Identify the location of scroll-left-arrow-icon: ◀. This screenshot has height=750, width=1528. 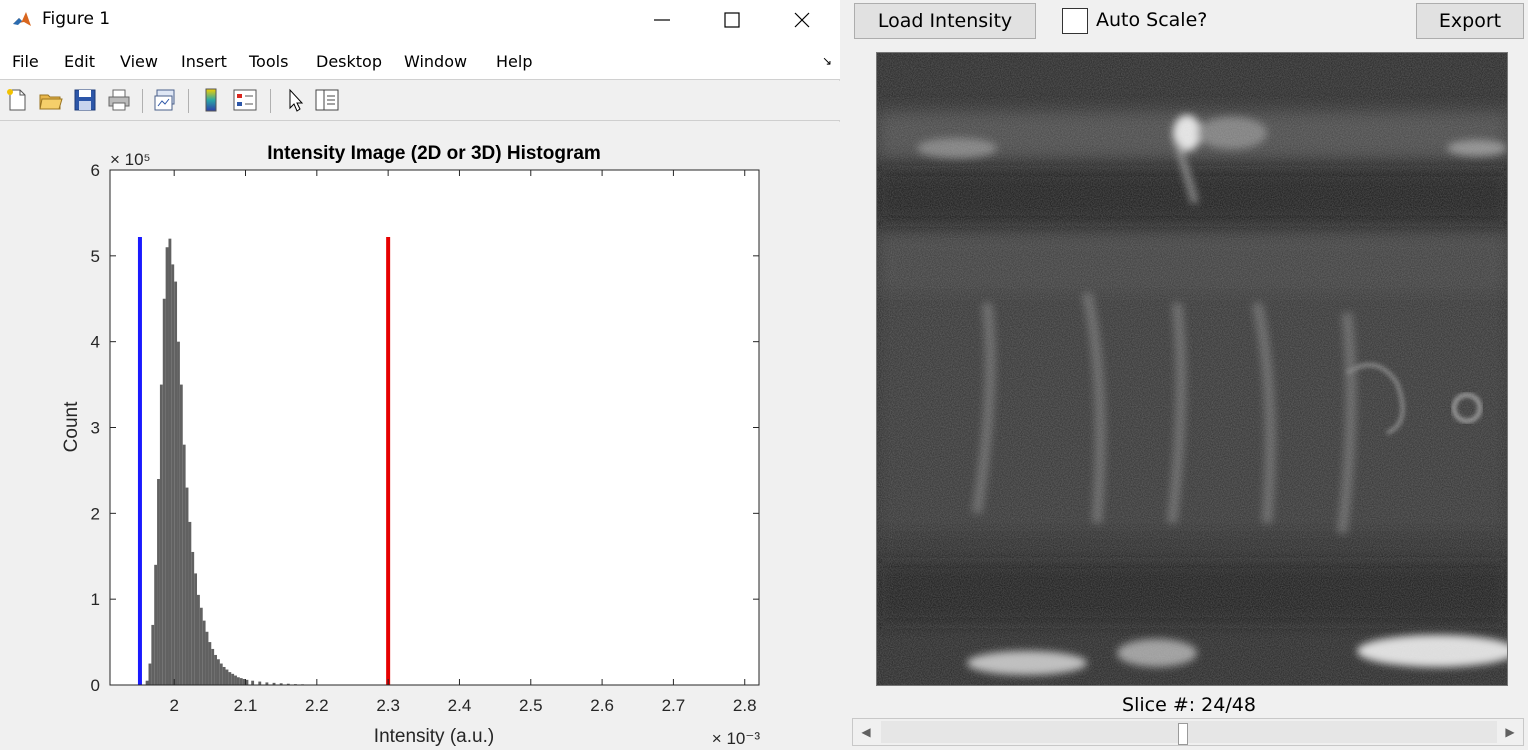
(866, 732).